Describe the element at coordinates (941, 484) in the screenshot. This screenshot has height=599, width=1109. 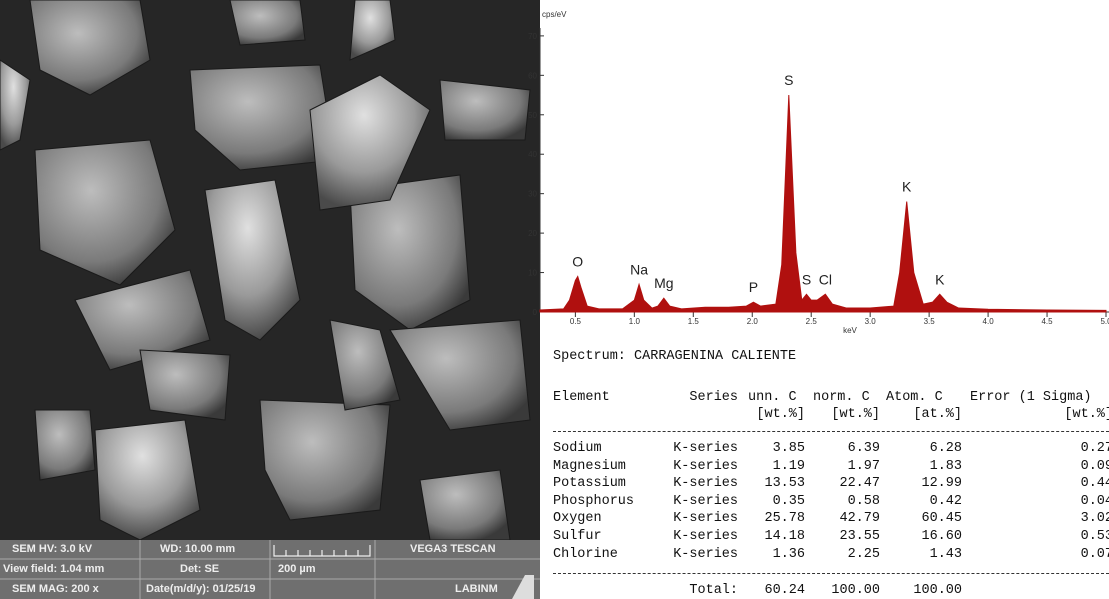
I see `table-cell: 12.99` at that location.